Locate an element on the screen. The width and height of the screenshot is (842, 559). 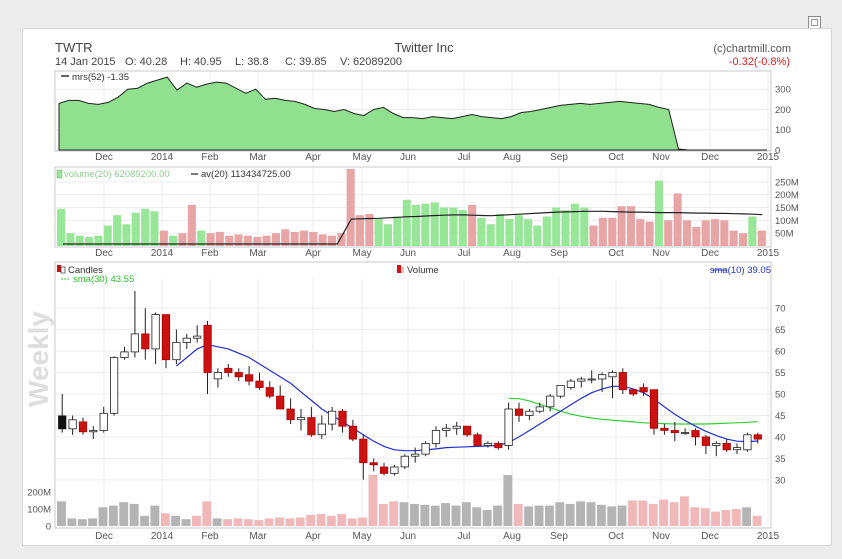
credit: (c)chartmill.com is located at coordinates (752, 49).